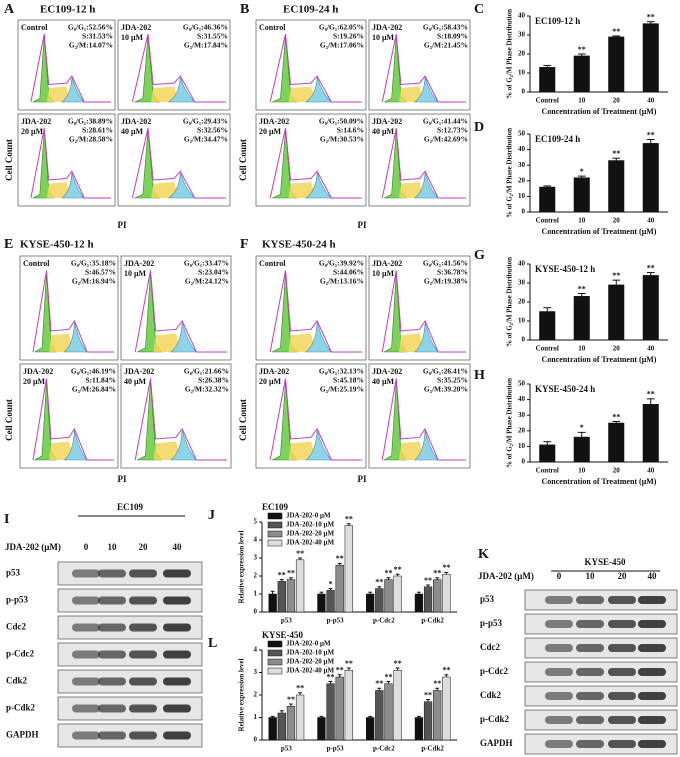 The image size is (680, 757). Describe the element at coordinates (336, 749) in the screenshot. I see `x-tick-label: p-p53` at that location.